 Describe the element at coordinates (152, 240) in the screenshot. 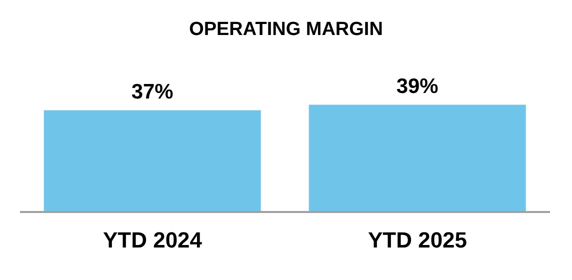

I see `x-tick-label: YTD 2024` at that location.